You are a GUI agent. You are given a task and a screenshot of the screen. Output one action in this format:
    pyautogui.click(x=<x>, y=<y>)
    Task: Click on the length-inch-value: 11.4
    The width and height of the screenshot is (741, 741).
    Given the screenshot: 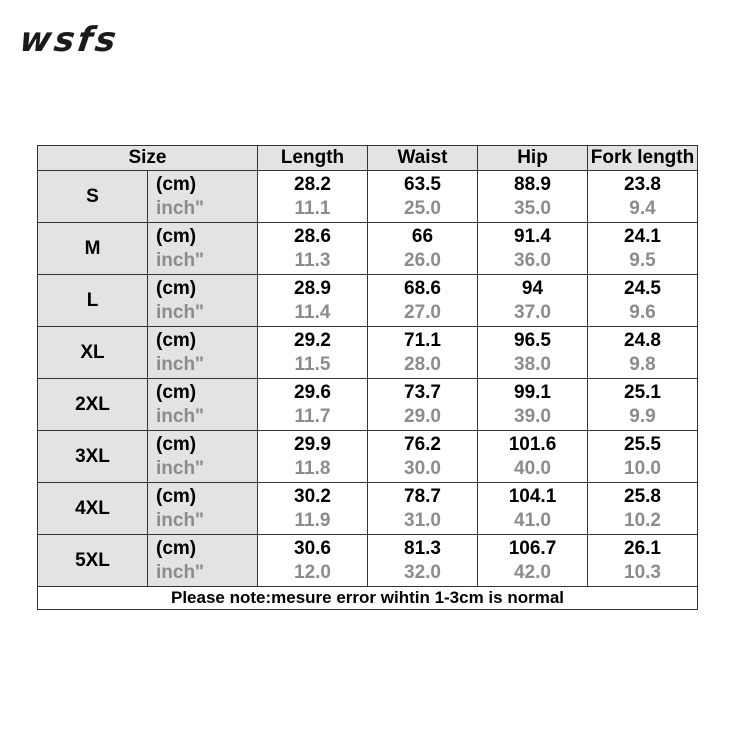 What is the action you would take?
    pyautogui.click(x=312, y=312)
    